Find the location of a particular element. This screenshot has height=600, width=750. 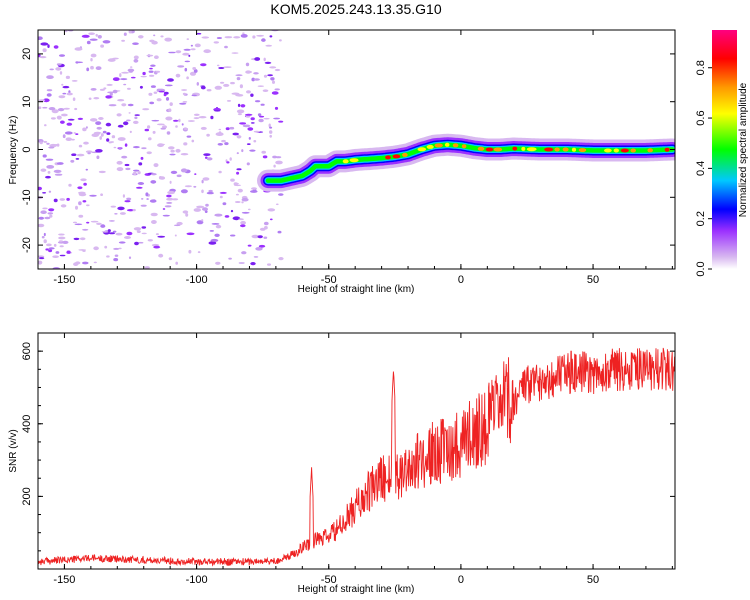

snr-xtick-label: 0 is located at coordinates (461, 580).